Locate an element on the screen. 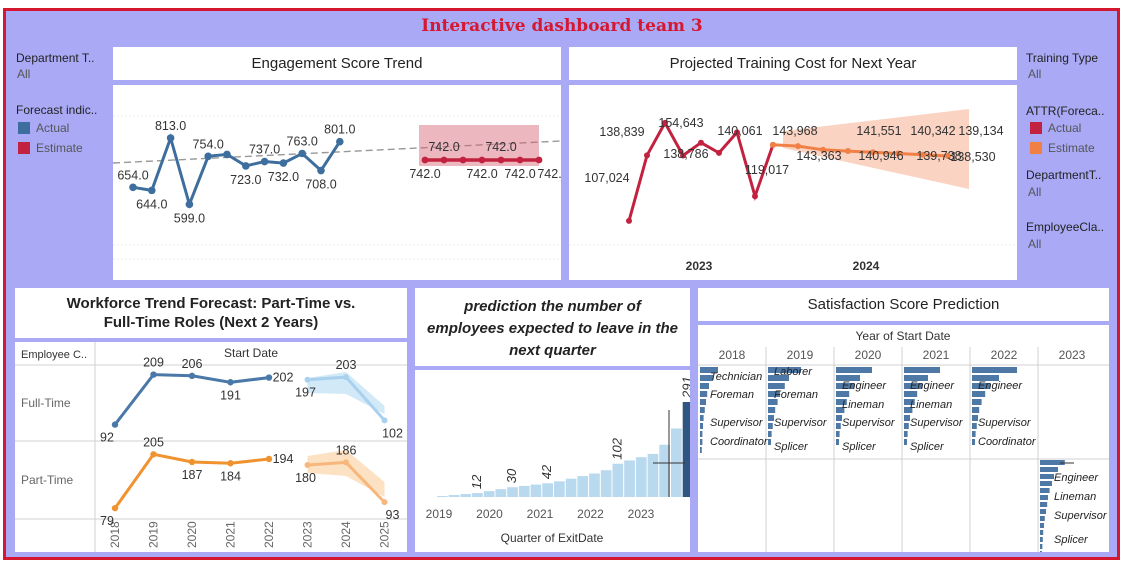 The image size is (1124, 568). legend-training-estimate: Estimate is located at coordinates (1062, 148).